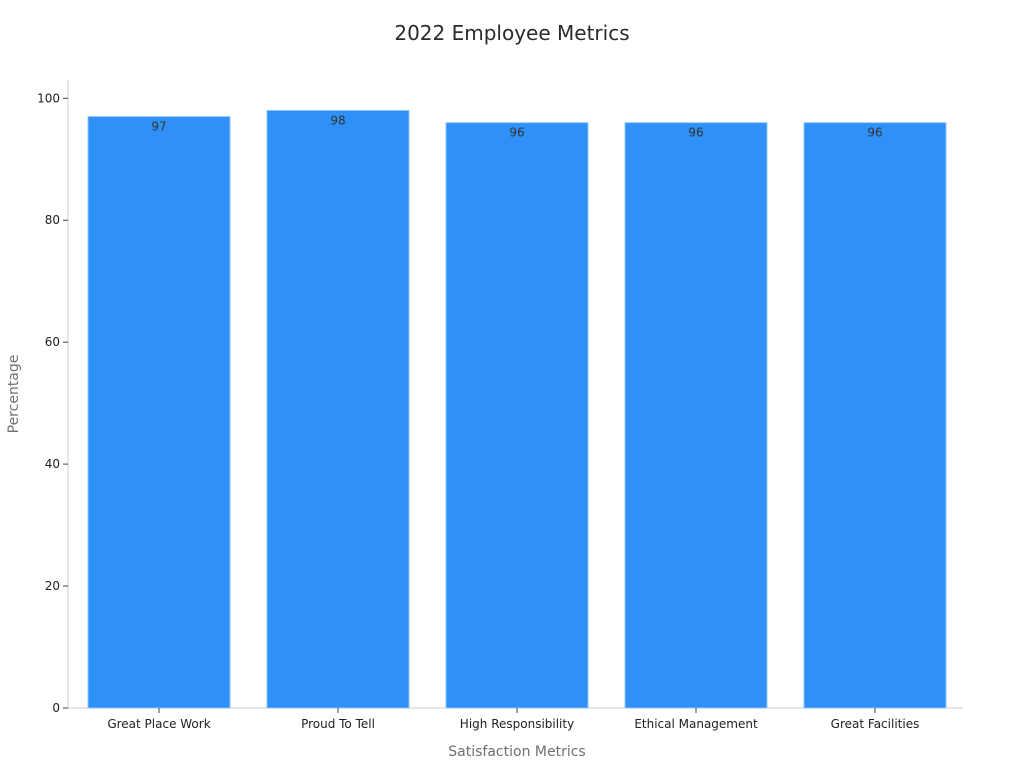 The width and height of the screenshot is (1024, 768). What do you see at coordinates (14, 394) in the screenshot?
I see `y-axis-title: Percentage` at bounding box center [14, 394].